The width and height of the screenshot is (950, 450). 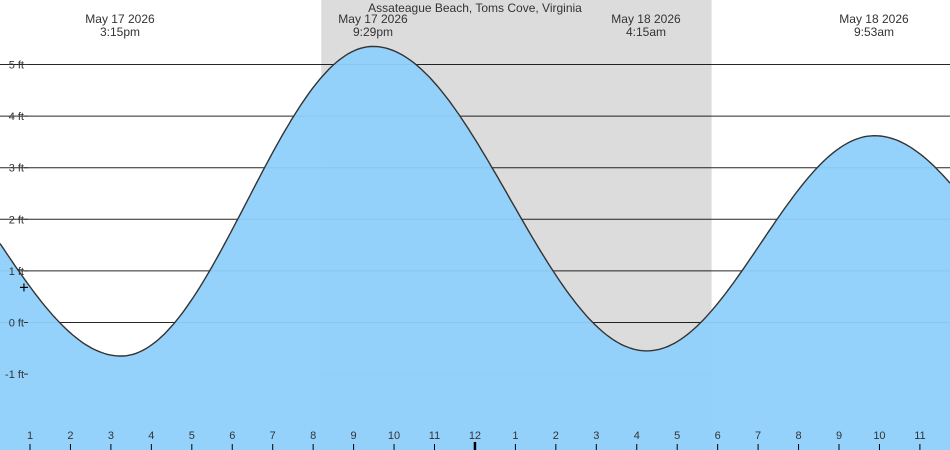 I want to click on current-position-marker, so click(x=23, y=287).